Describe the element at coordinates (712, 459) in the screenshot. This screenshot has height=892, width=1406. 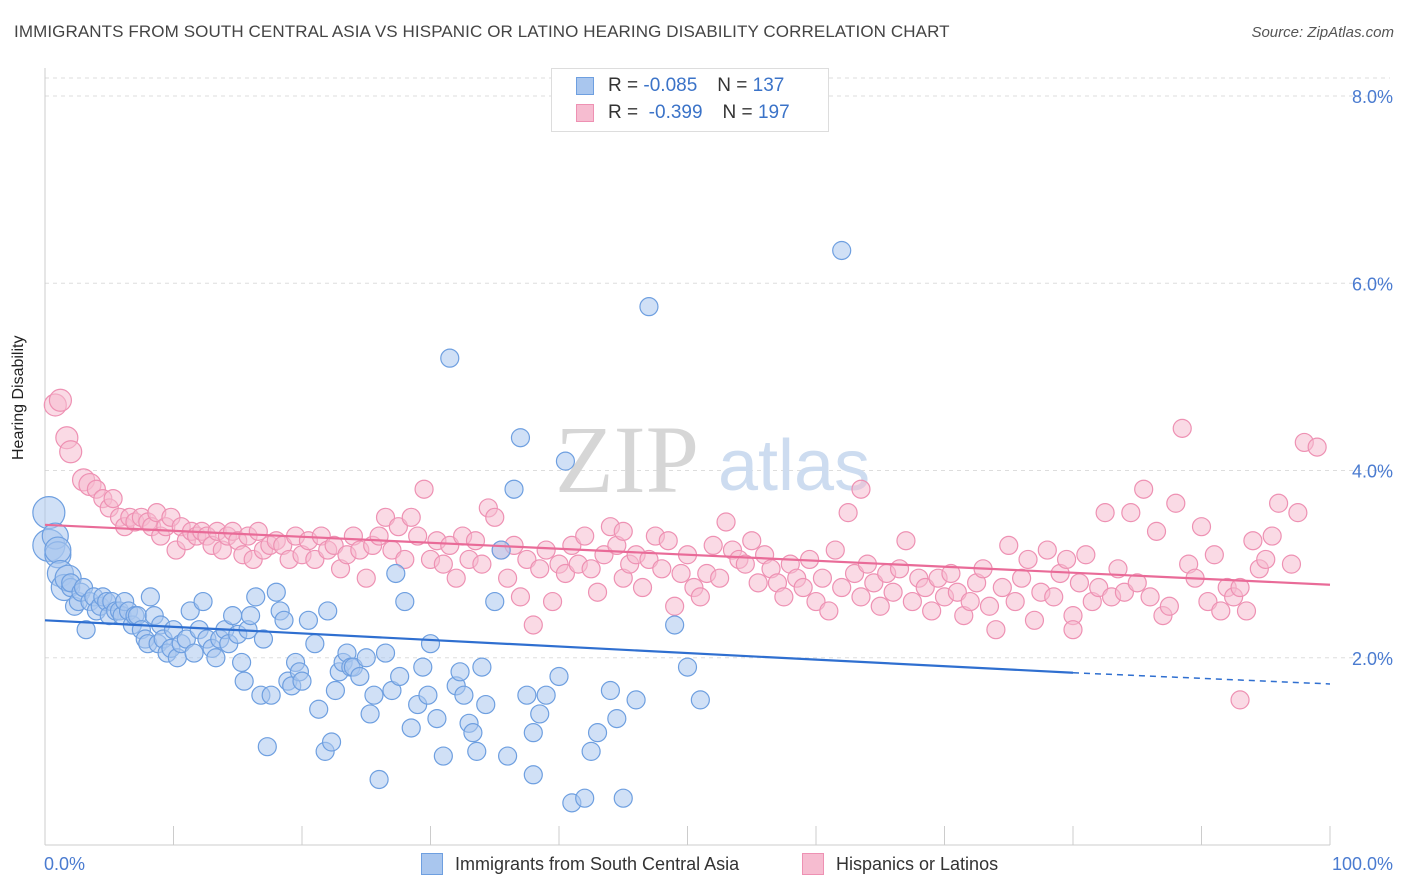
I see `watermark: ZIP atlas` at that location.